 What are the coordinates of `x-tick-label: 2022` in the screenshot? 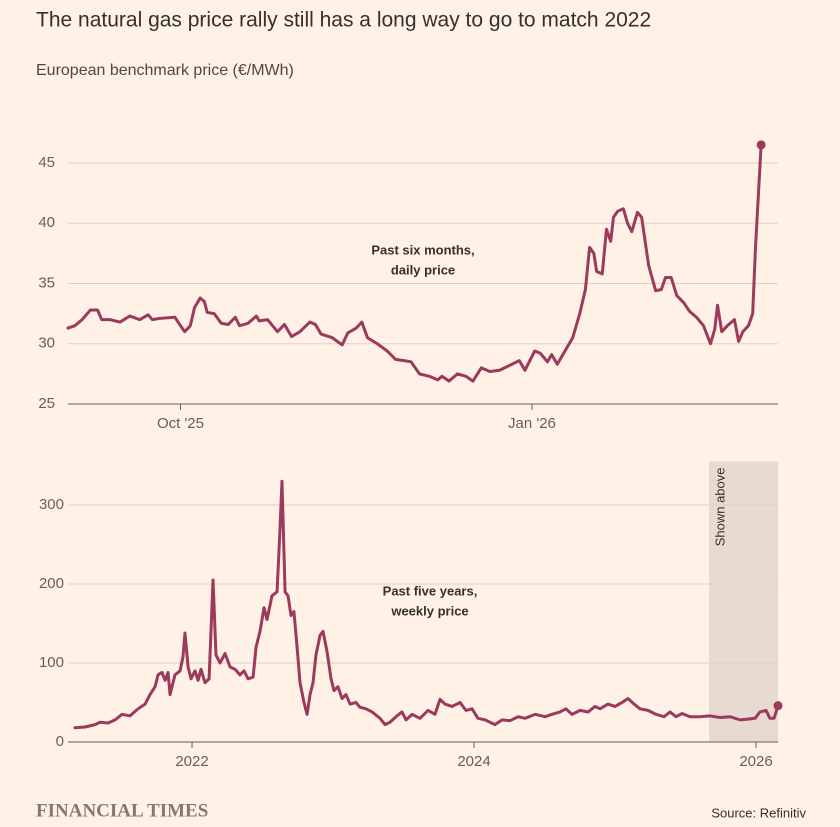 It's located at (191, 761).